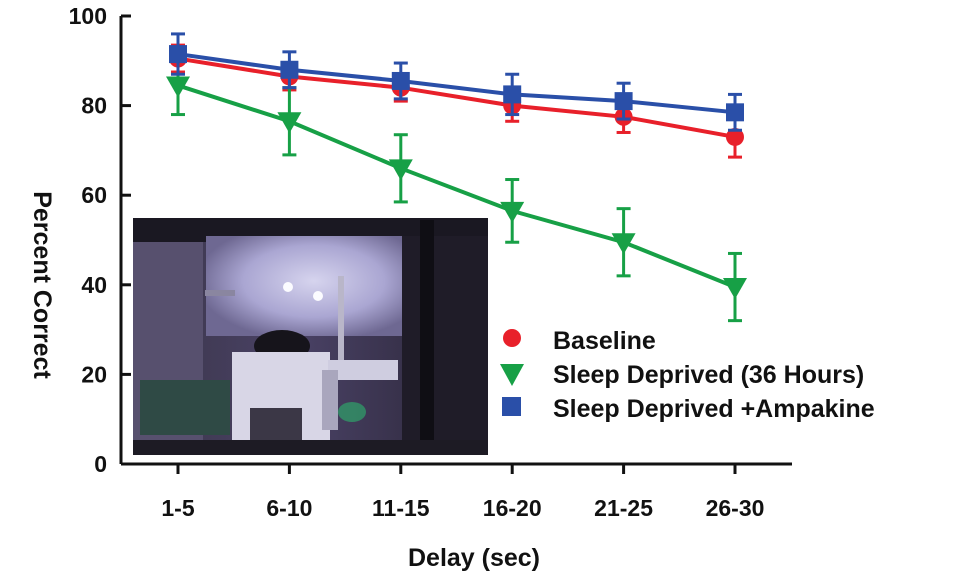 The height and width of the screenshot is (577, 964). I want to click on legend-item-sleep-deprived: Sleep Deprived (36 Hours), so click(682, 375).